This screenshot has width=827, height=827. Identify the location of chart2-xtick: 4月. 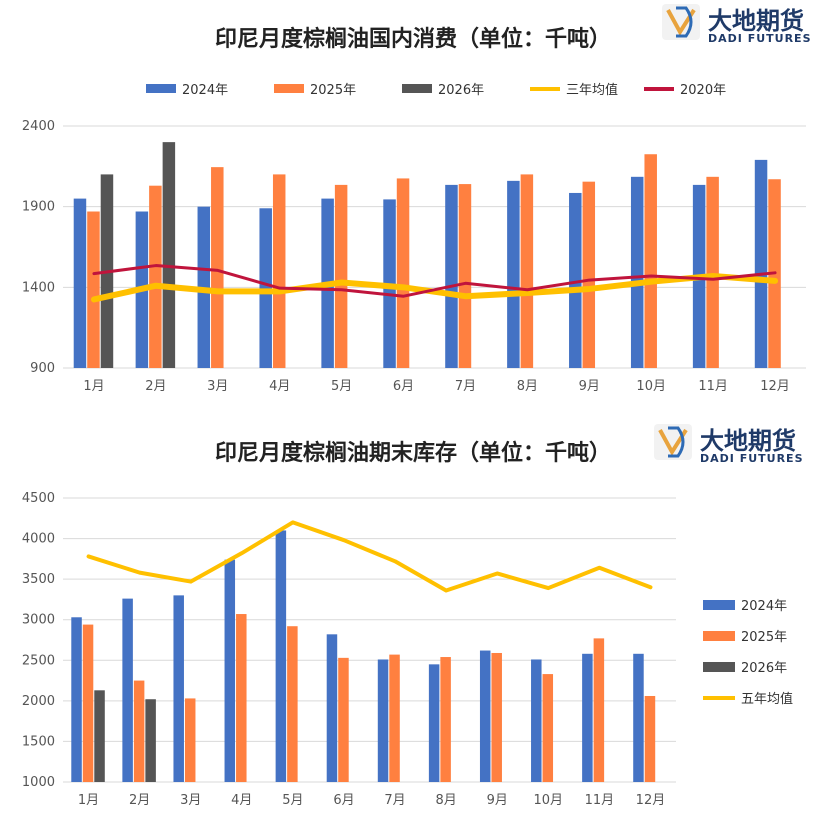
(241, 800).